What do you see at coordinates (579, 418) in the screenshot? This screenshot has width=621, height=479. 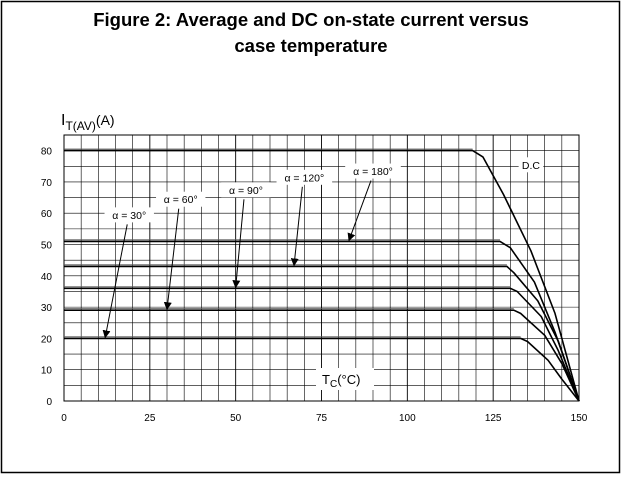 I see `x-tick-label: 150` at bounding box center [579, 418].